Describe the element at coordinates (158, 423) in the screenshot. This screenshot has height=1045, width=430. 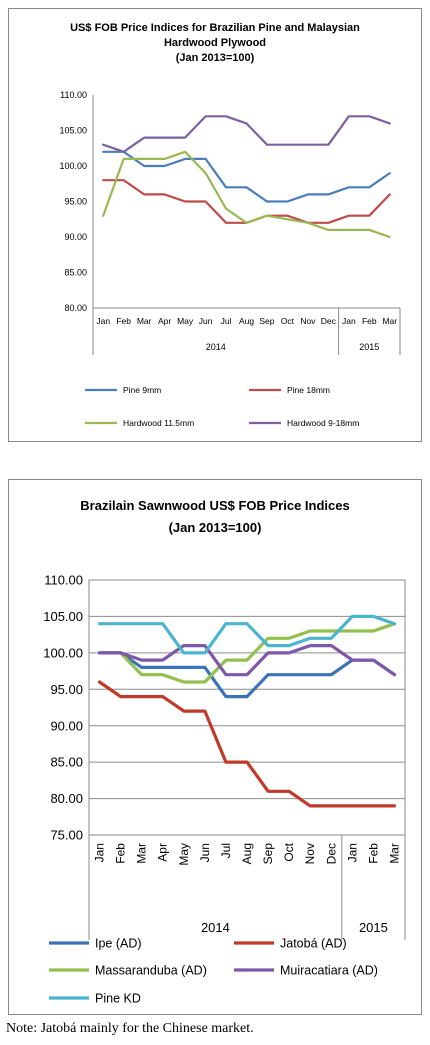
I see `legend-label-2: Hardwood 11.5mm` at that location.